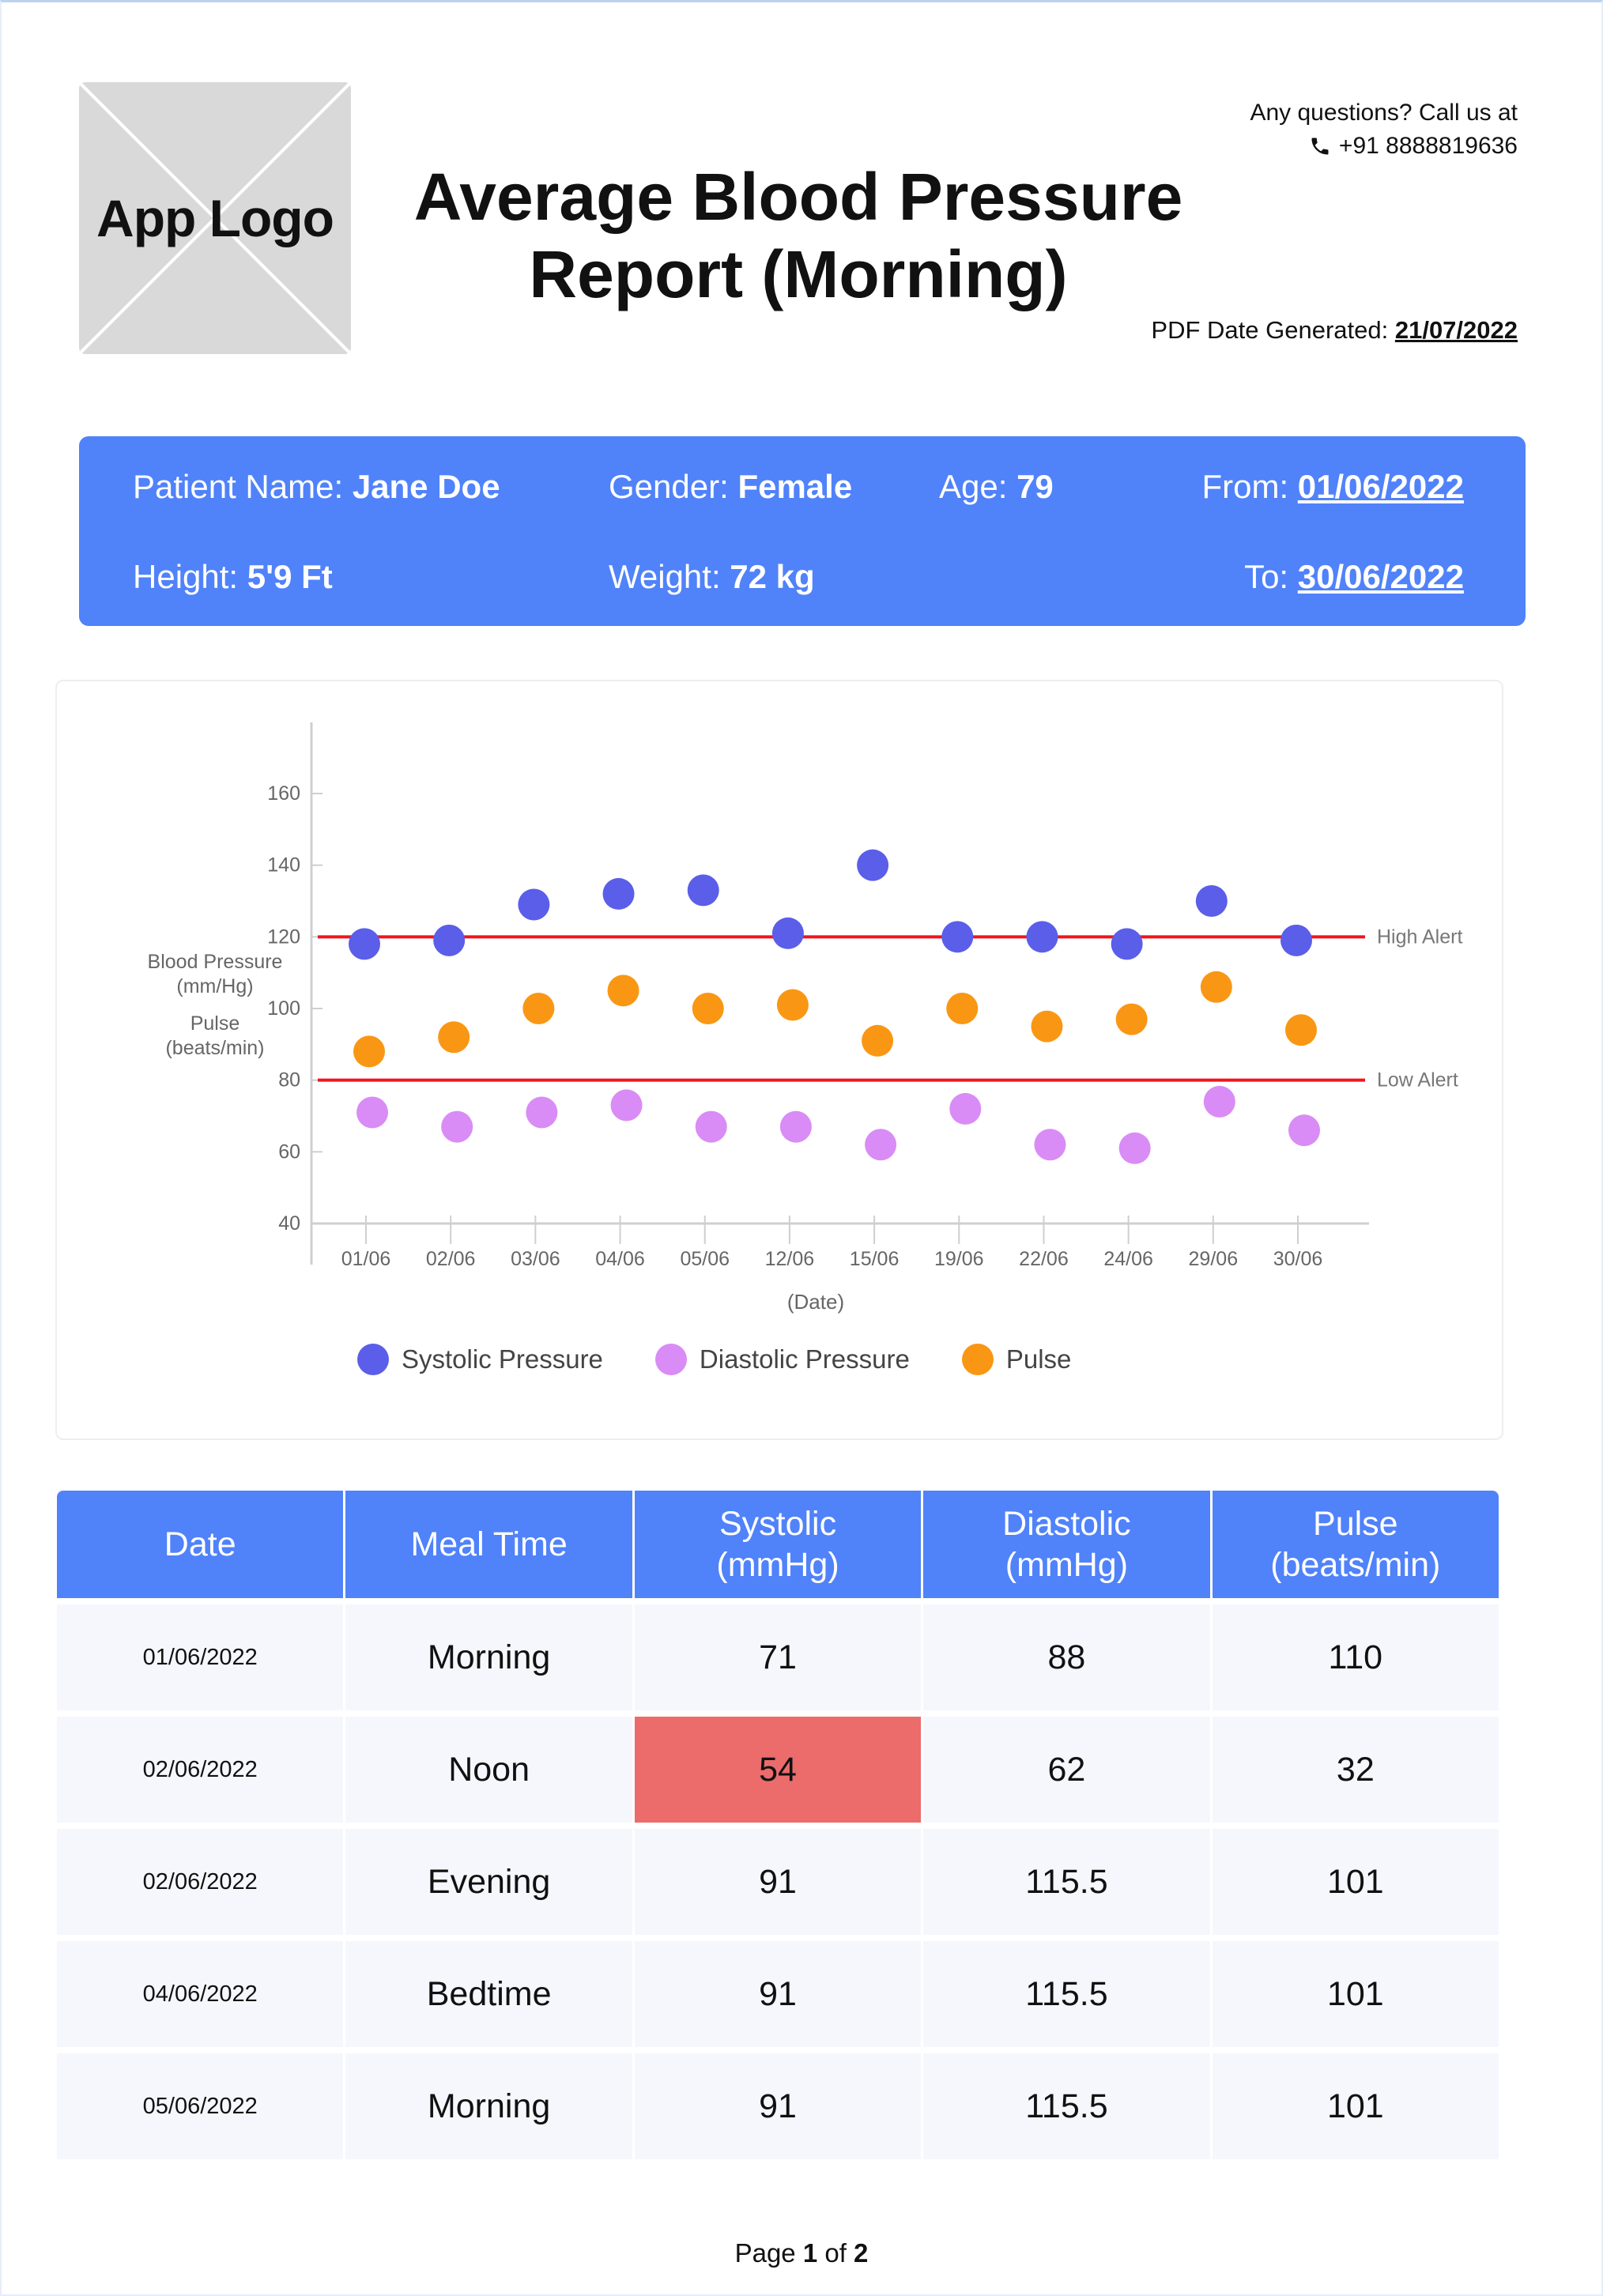 This screenshot has width=1603, height=2296. I want to click on patient-weight-value: 72 kg, so click(772, 576).